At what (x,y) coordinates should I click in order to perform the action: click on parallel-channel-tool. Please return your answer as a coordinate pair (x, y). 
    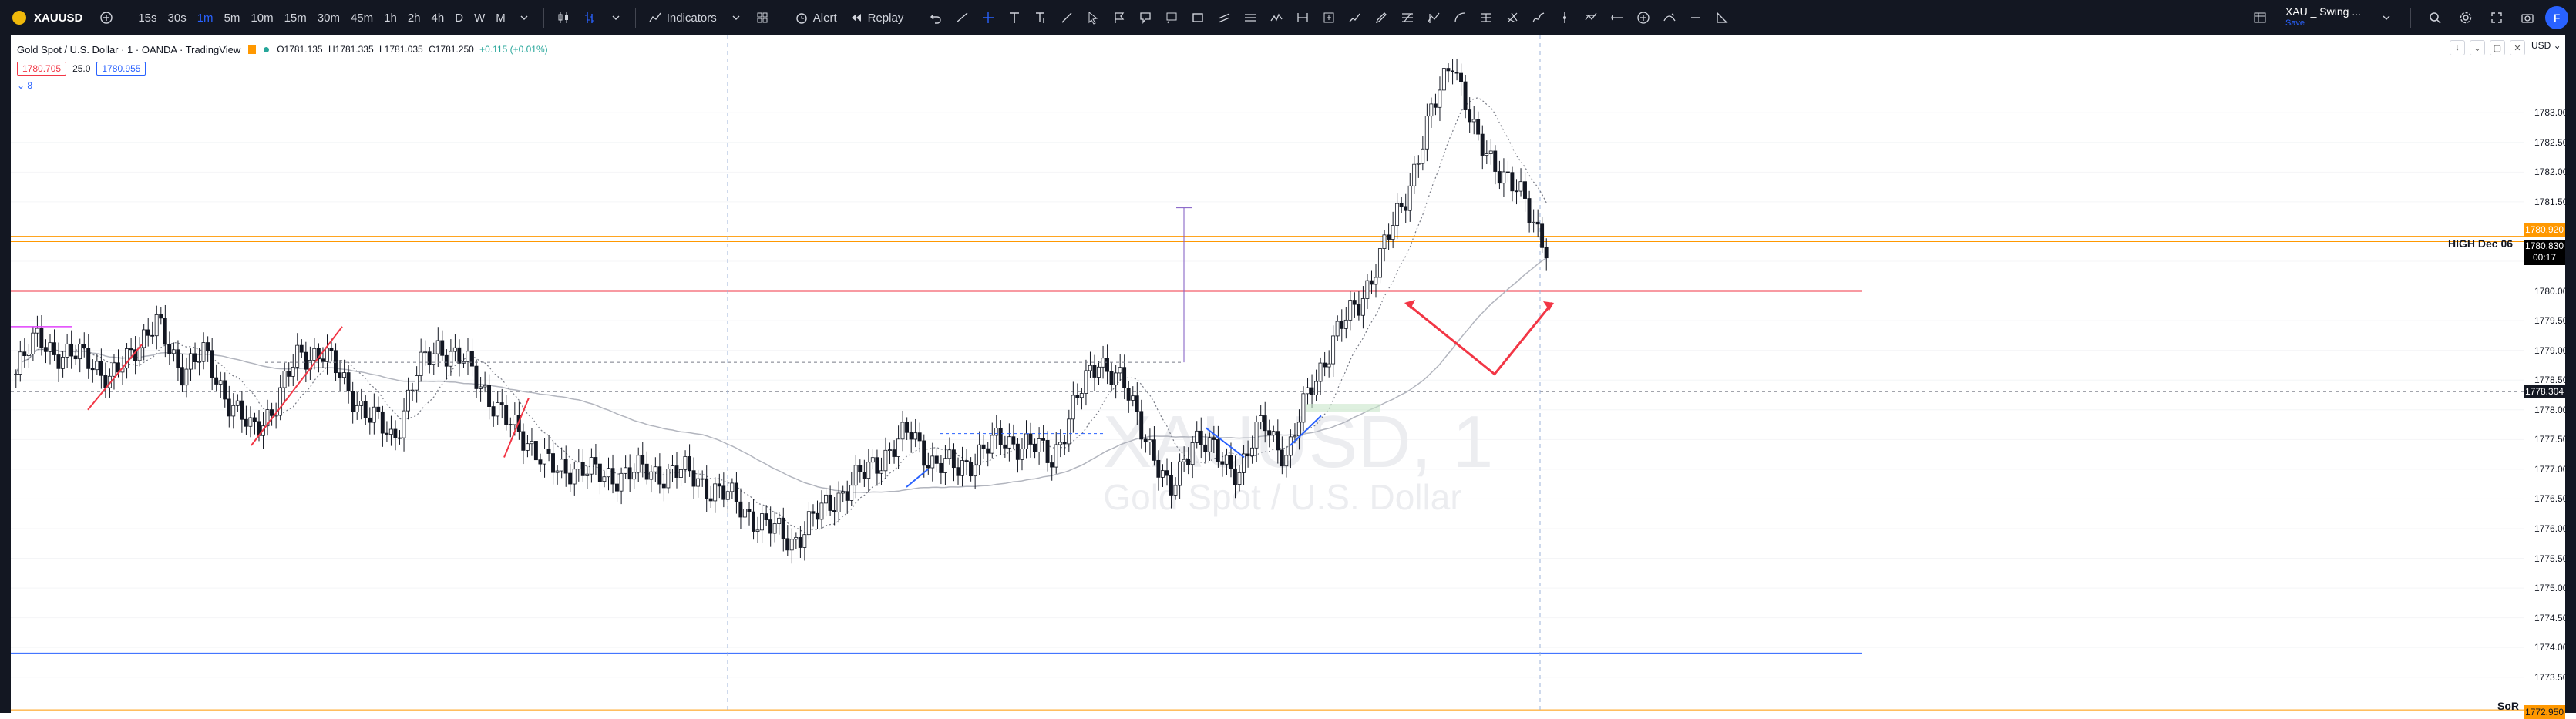
    Looking at the image, I should click on (1224, 18).